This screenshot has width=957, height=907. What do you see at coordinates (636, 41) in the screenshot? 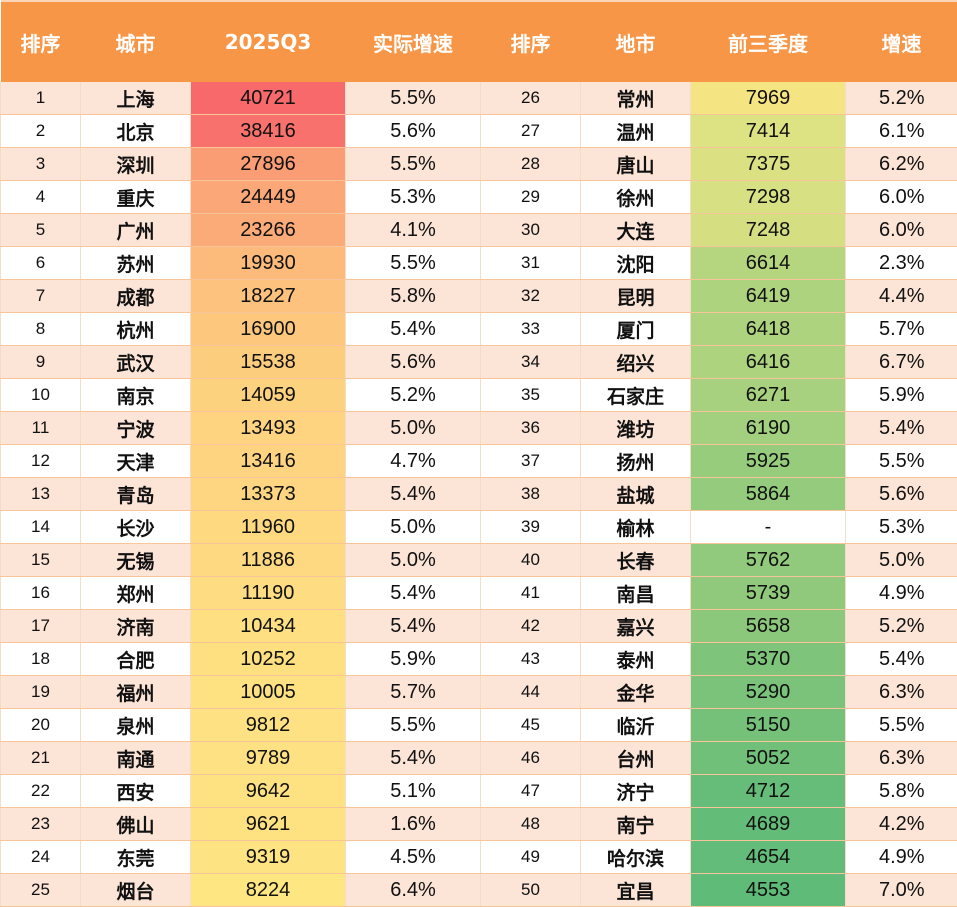
I see `header-city-right: 地市` at bounding box center [636, 41].